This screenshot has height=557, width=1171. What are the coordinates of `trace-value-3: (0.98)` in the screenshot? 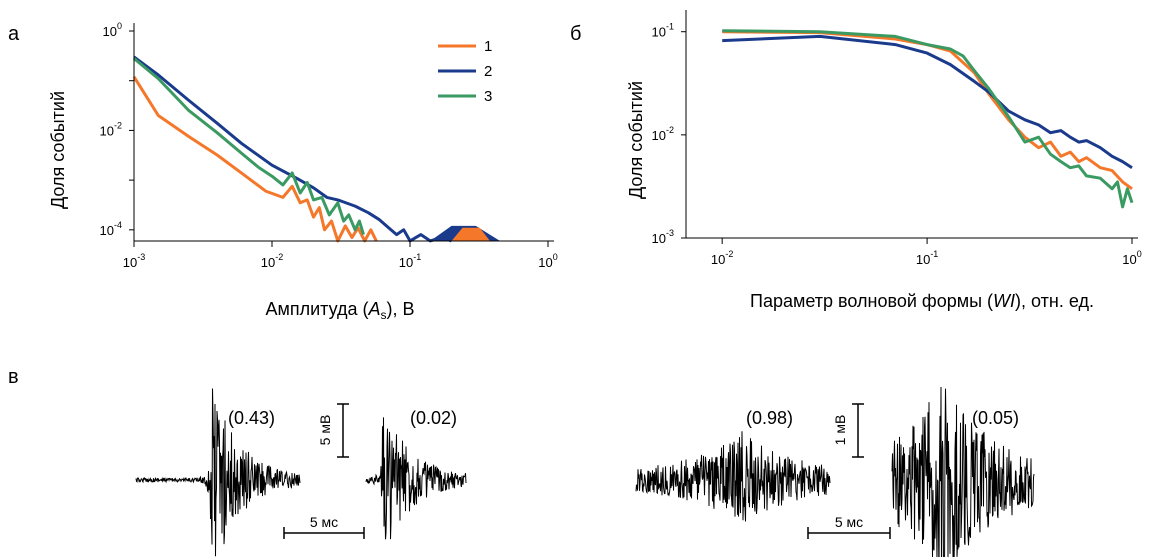 It's located at (769, 418).